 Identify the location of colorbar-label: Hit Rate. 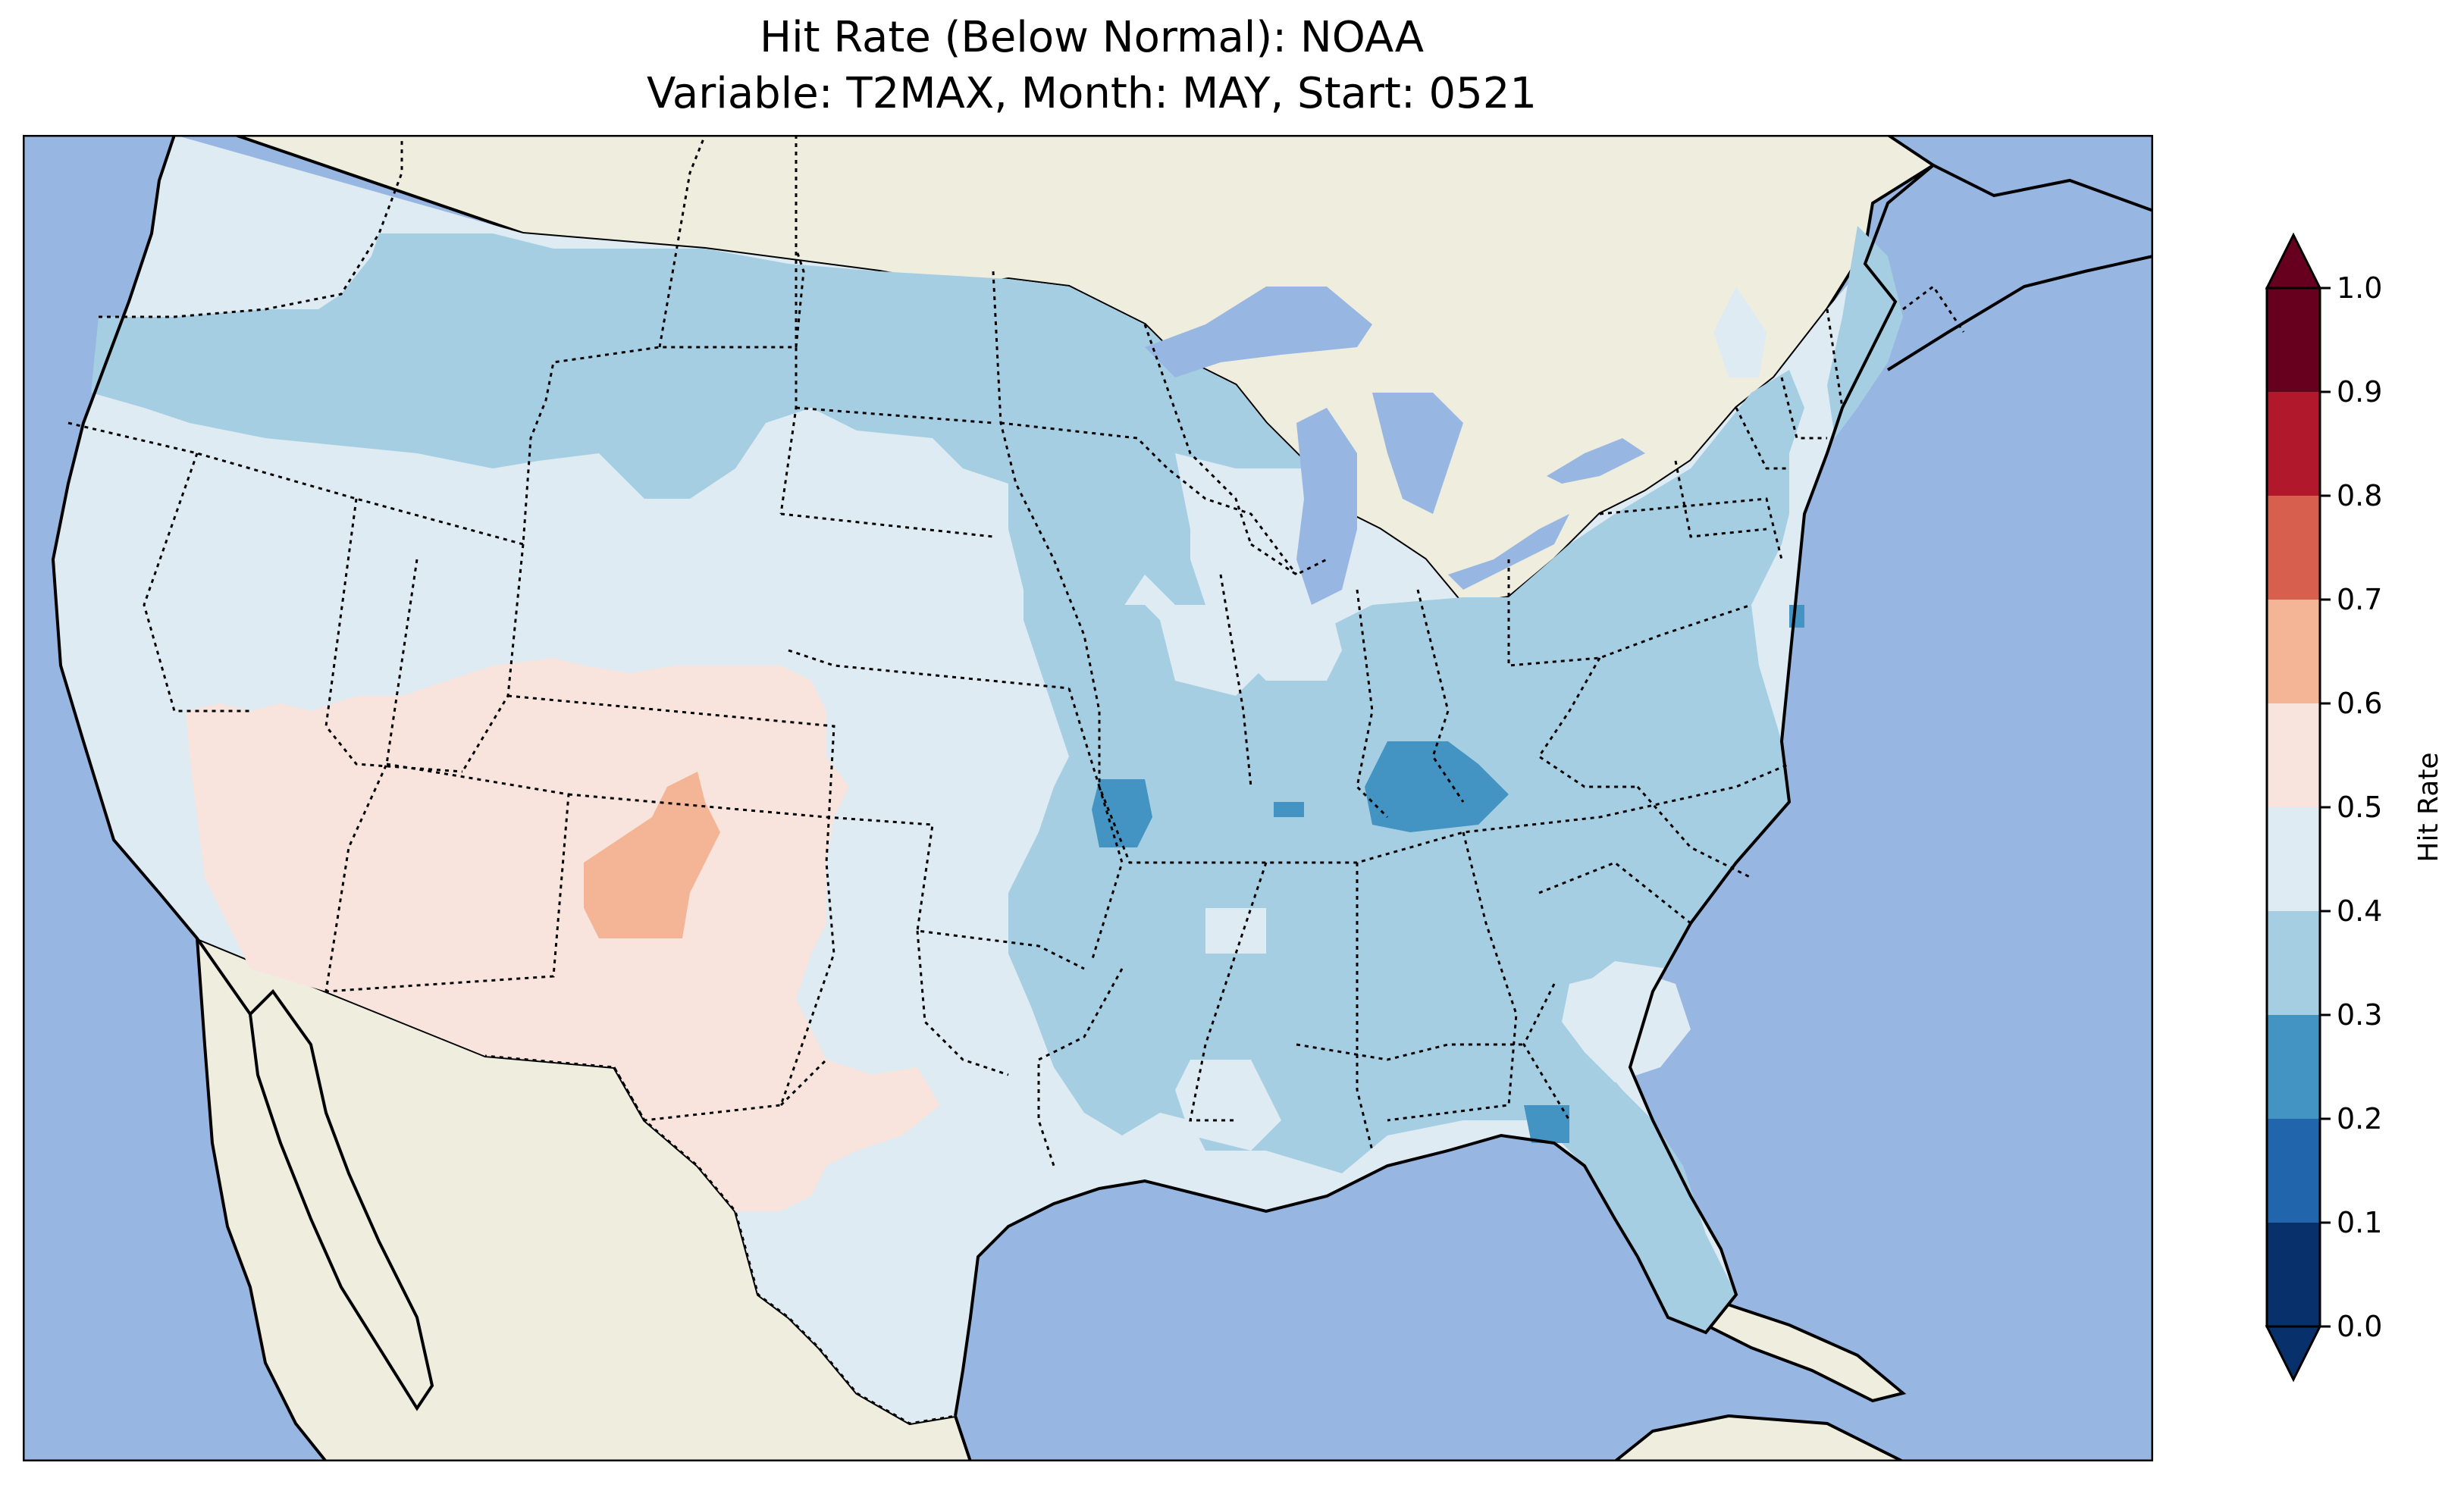
(2428, 807).